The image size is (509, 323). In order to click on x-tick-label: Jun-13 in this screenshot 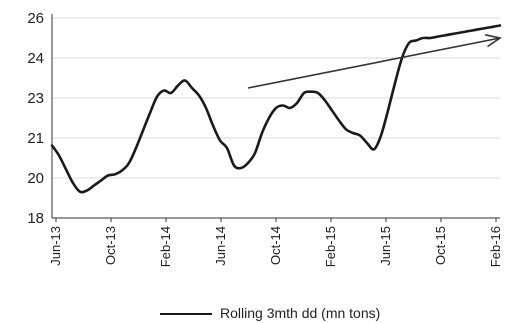, I will do `click(55, 246)`.